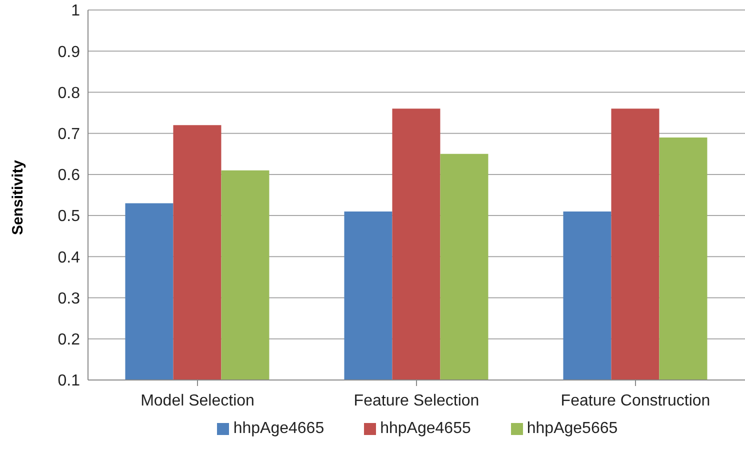 This screenshot has height=452, width=745. Describe the element at coordinates (278, 428) in the screenshot. I see `legend-label: hhpAge4665` at that location.